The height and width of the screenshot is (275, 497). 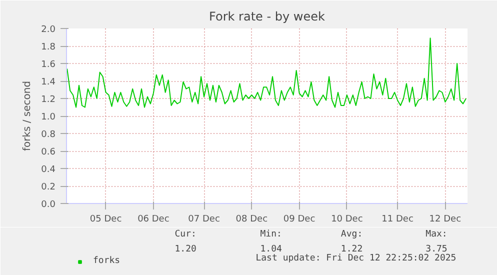 I want to click on chart-title: Fork rate - by week, so click(x=267, y=17).